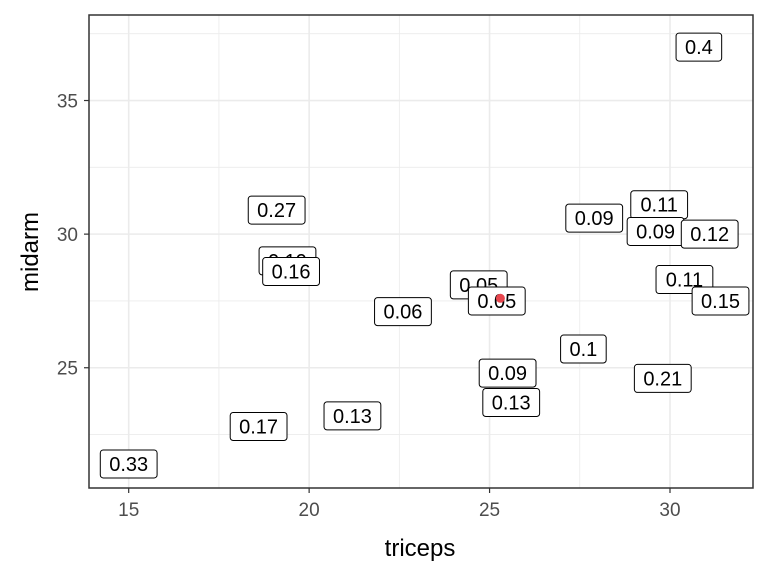  I want to click on point-label: 0.06, so click(403, 312).